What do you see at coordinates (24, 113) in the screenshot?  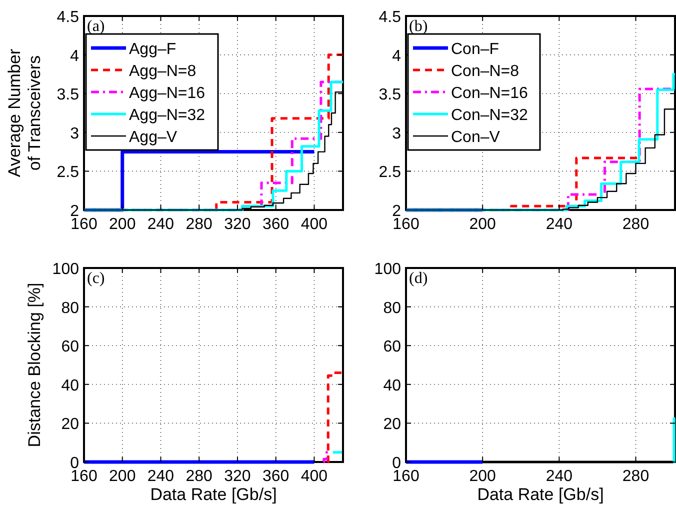 I see `y-axis-title: Average Number of Transceivers` at bounding box center [24, 113].